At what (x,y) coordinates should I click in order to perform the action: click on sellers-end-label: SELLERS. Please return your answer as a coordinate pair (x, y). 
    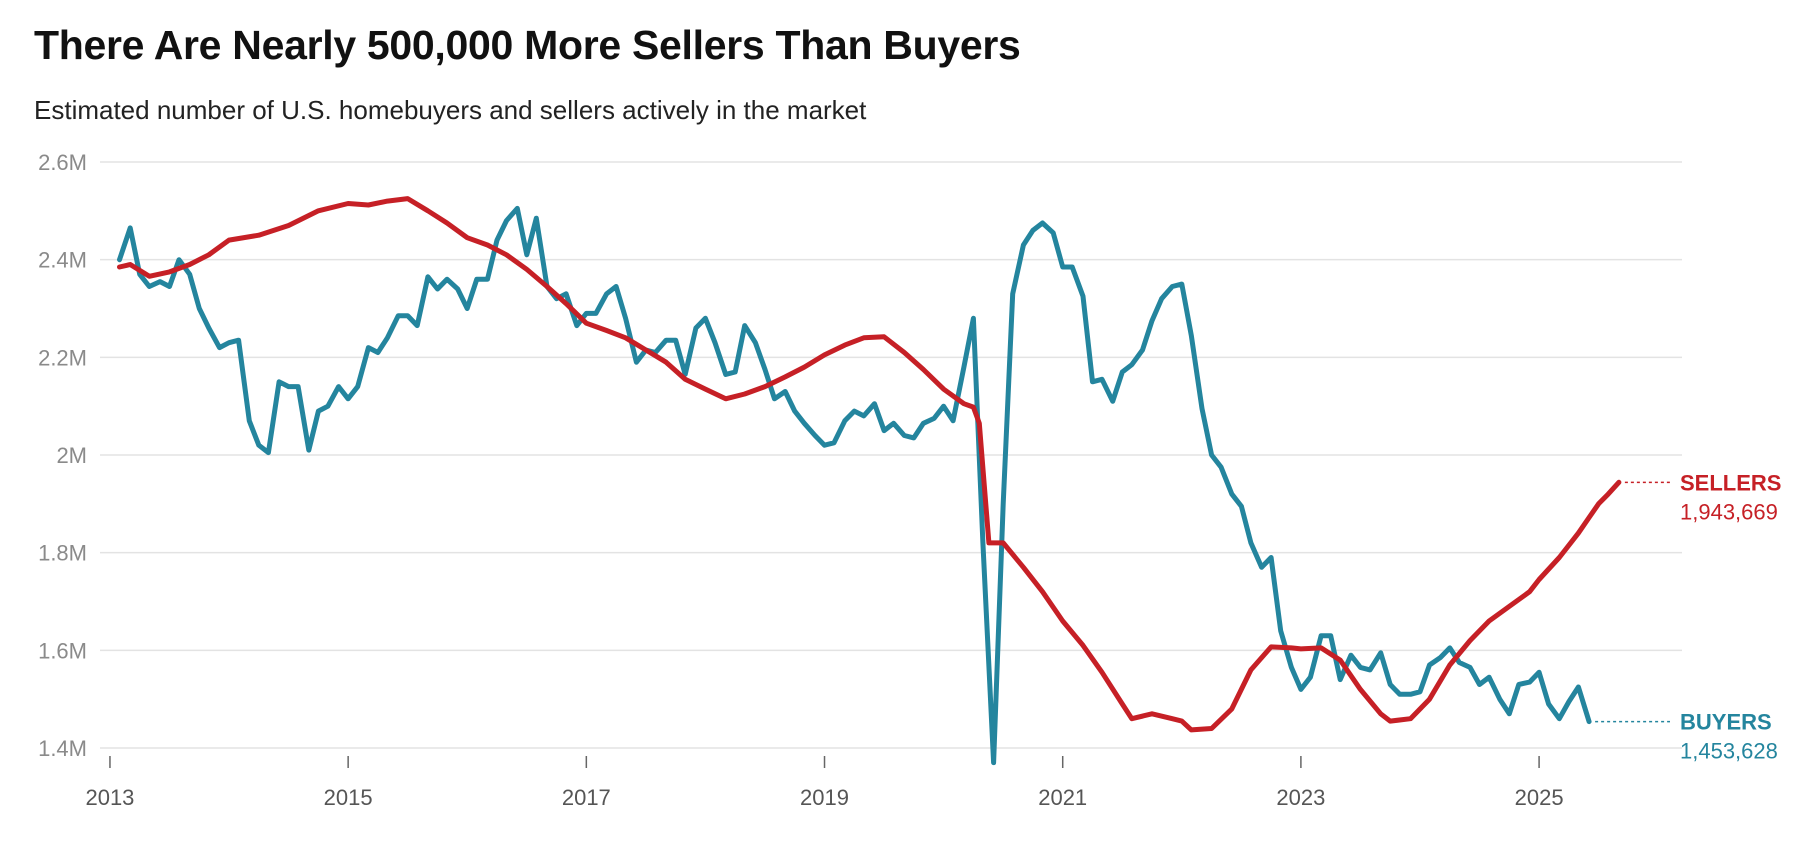
    Looking at the image, I should click on (1730, 482).